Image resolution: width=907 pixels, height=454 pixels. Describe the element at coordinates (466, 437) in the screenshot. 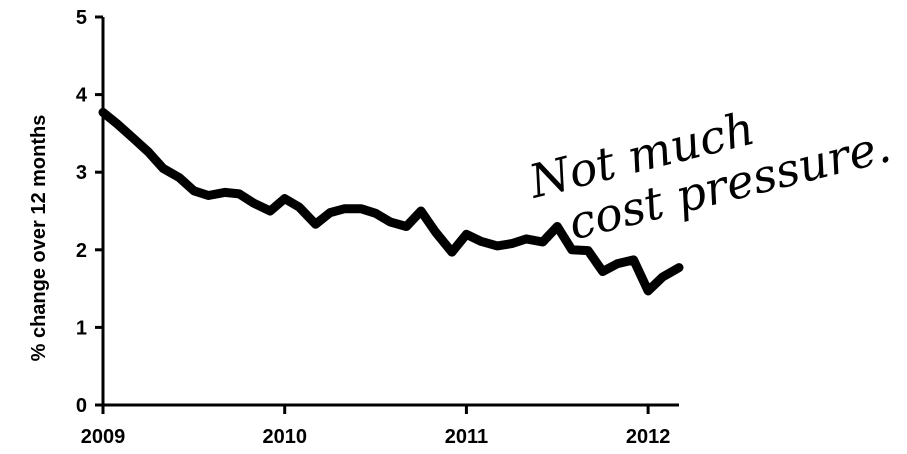

I see `x-tick-label: 2011` at that location.